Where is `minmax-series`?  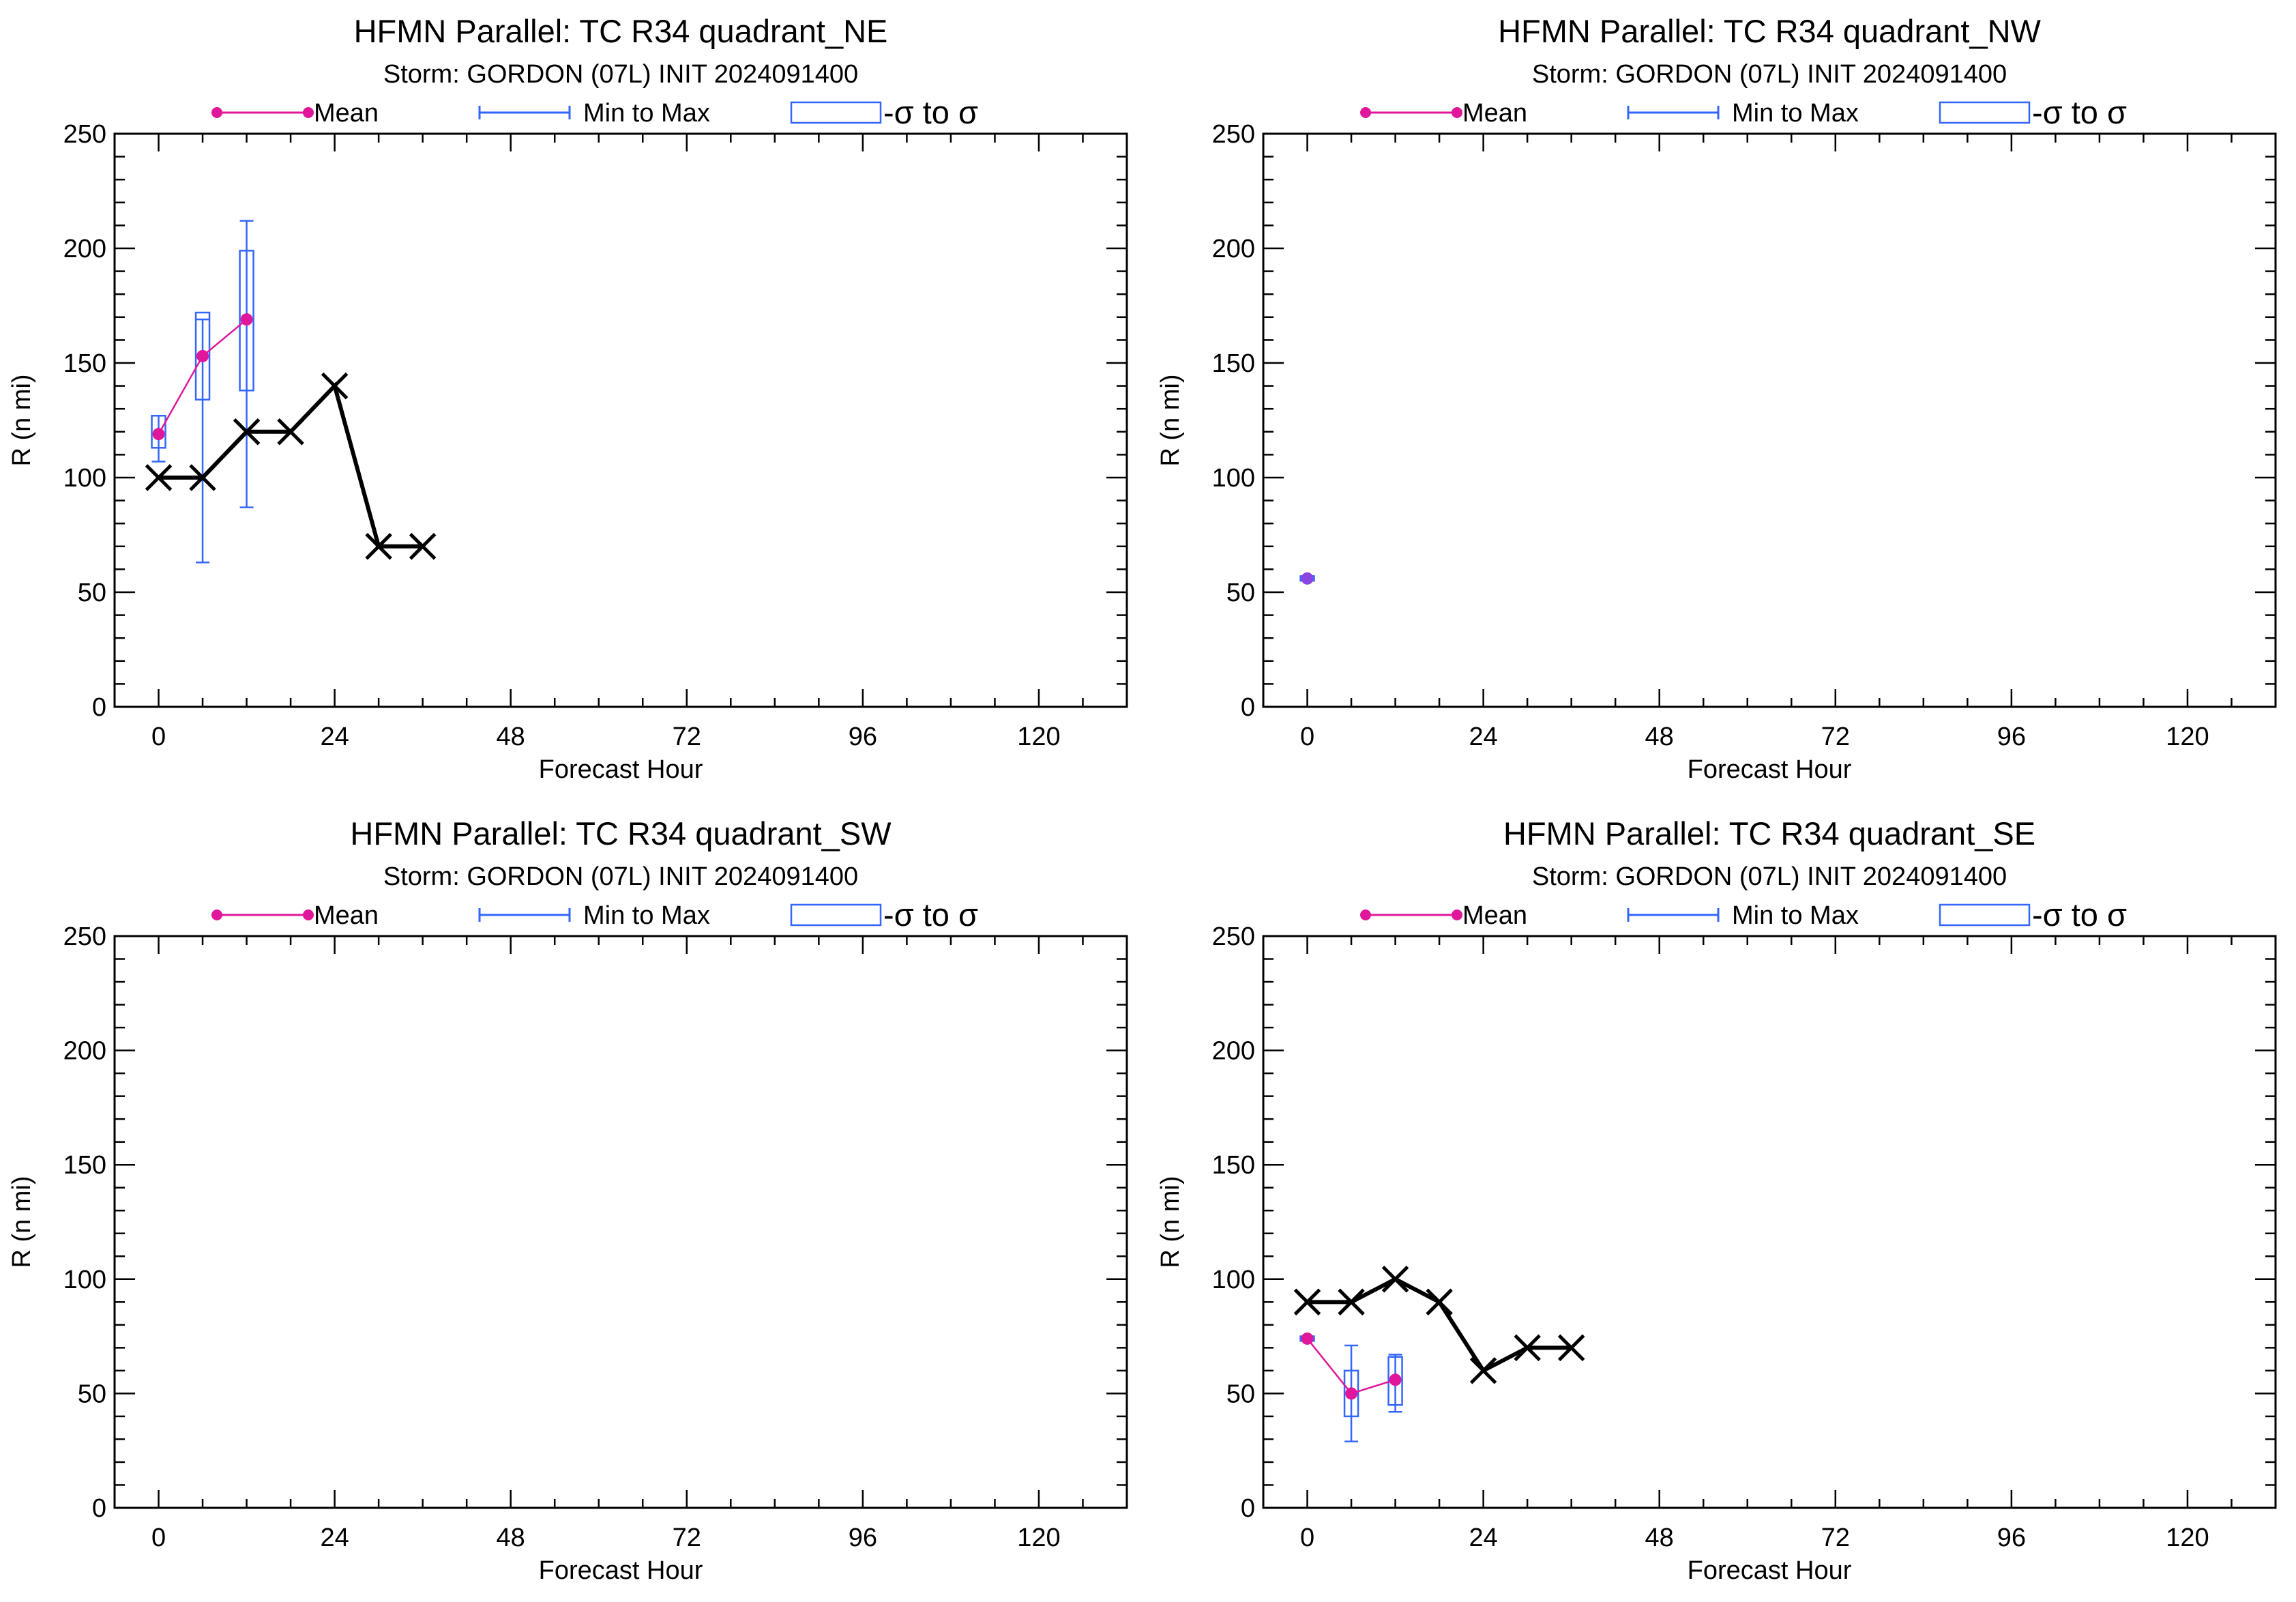 minmax-series is located at coordinates (203, 392).